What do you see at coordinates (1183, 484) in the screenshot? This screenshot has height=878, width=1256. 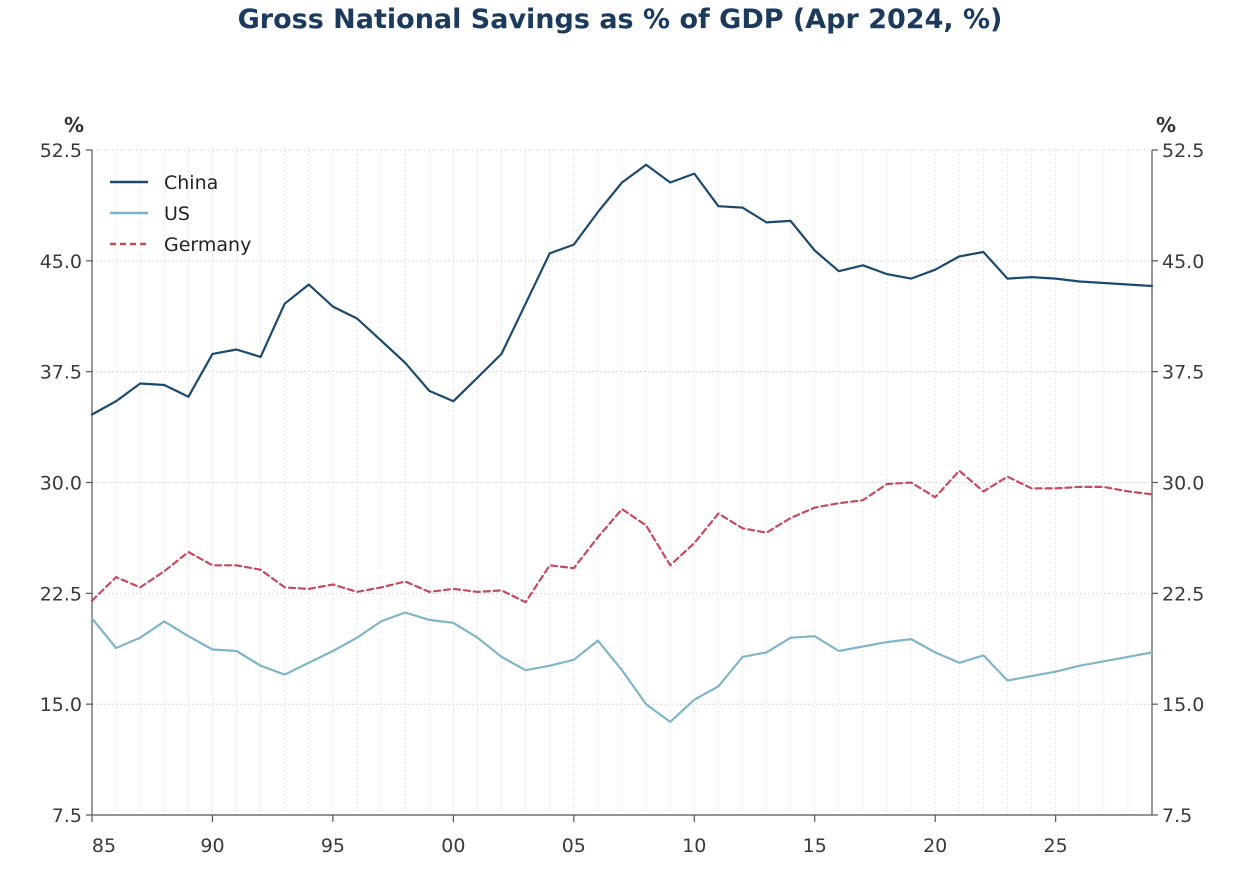 I see `right-tick-label: 30.0` at bounding box center [1183, 484].